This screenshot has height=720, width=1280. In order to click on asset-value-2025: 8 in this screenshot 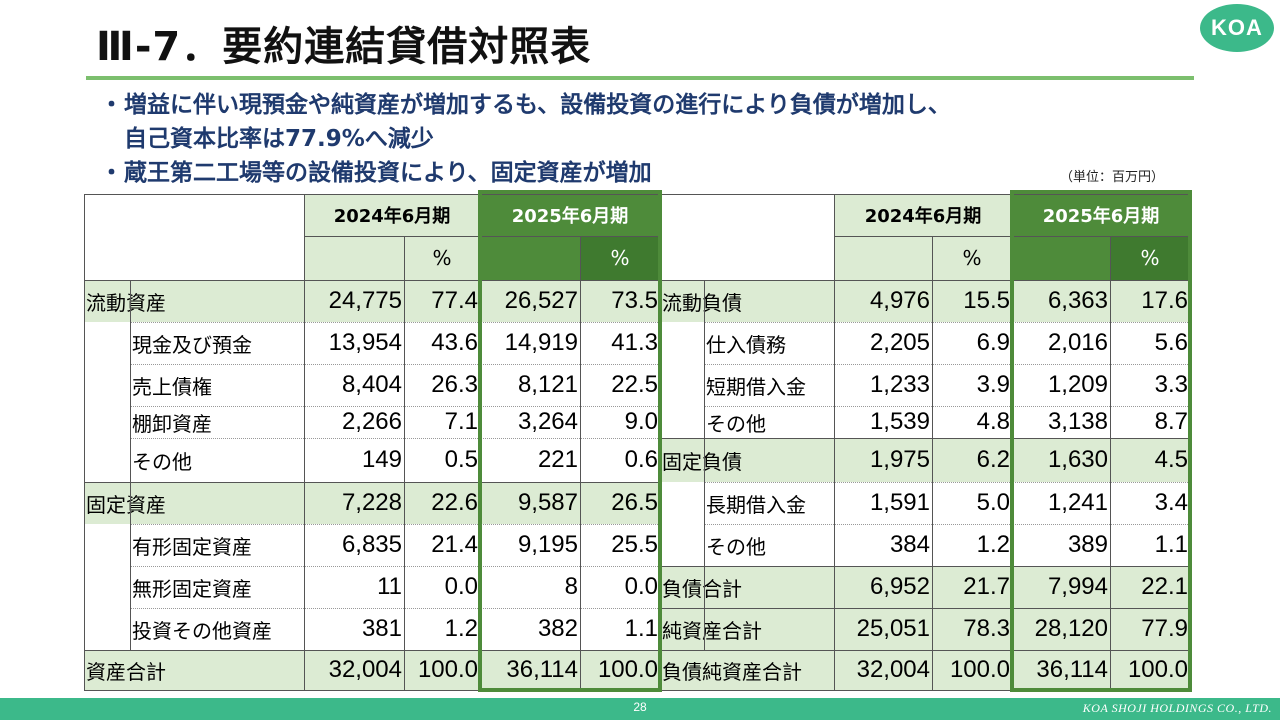, I will do `click(571, 586)`.